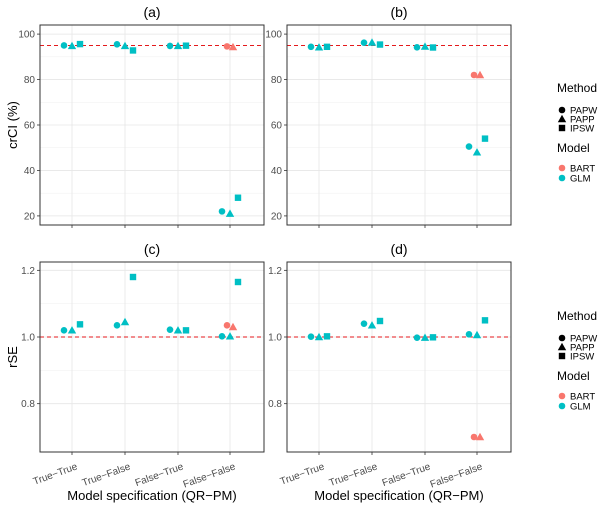  I want to click on x-tick-label: False−False, so click(210, 475).